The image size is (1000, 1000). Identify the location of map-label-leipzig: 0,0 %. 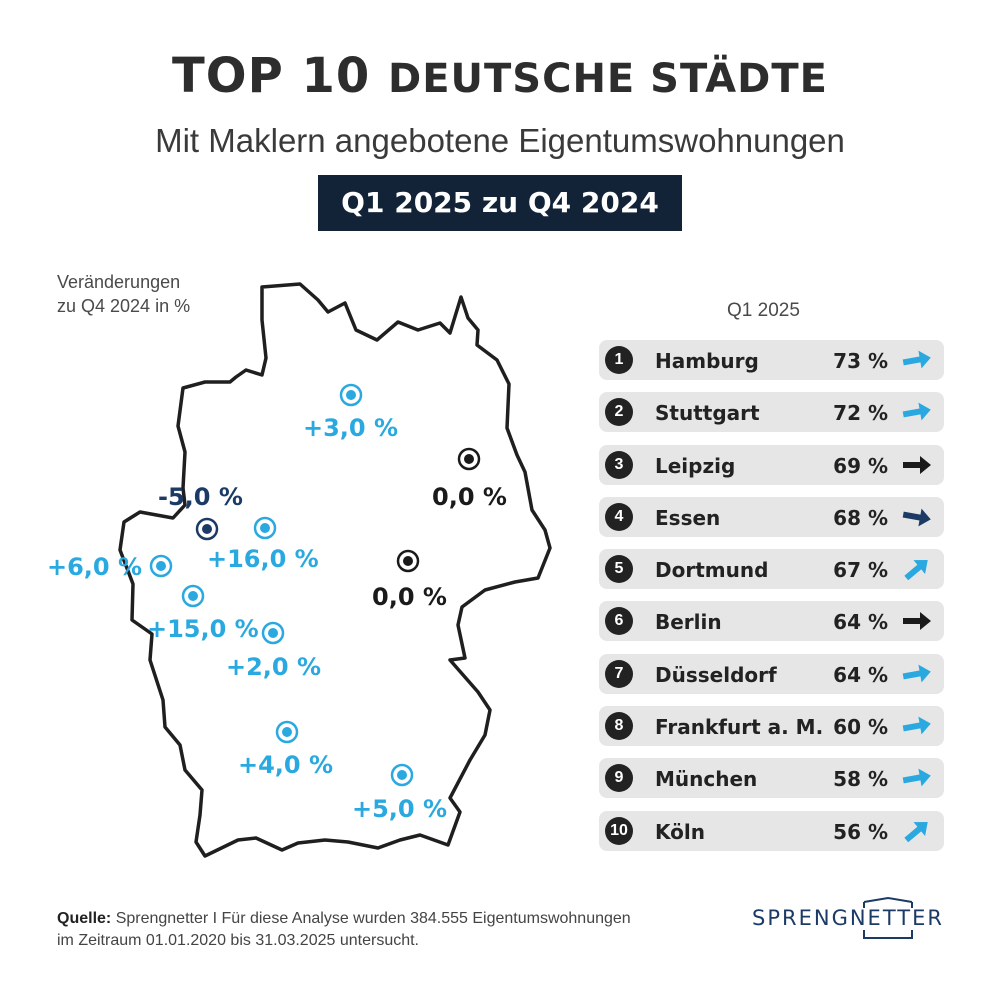
(409, 597).